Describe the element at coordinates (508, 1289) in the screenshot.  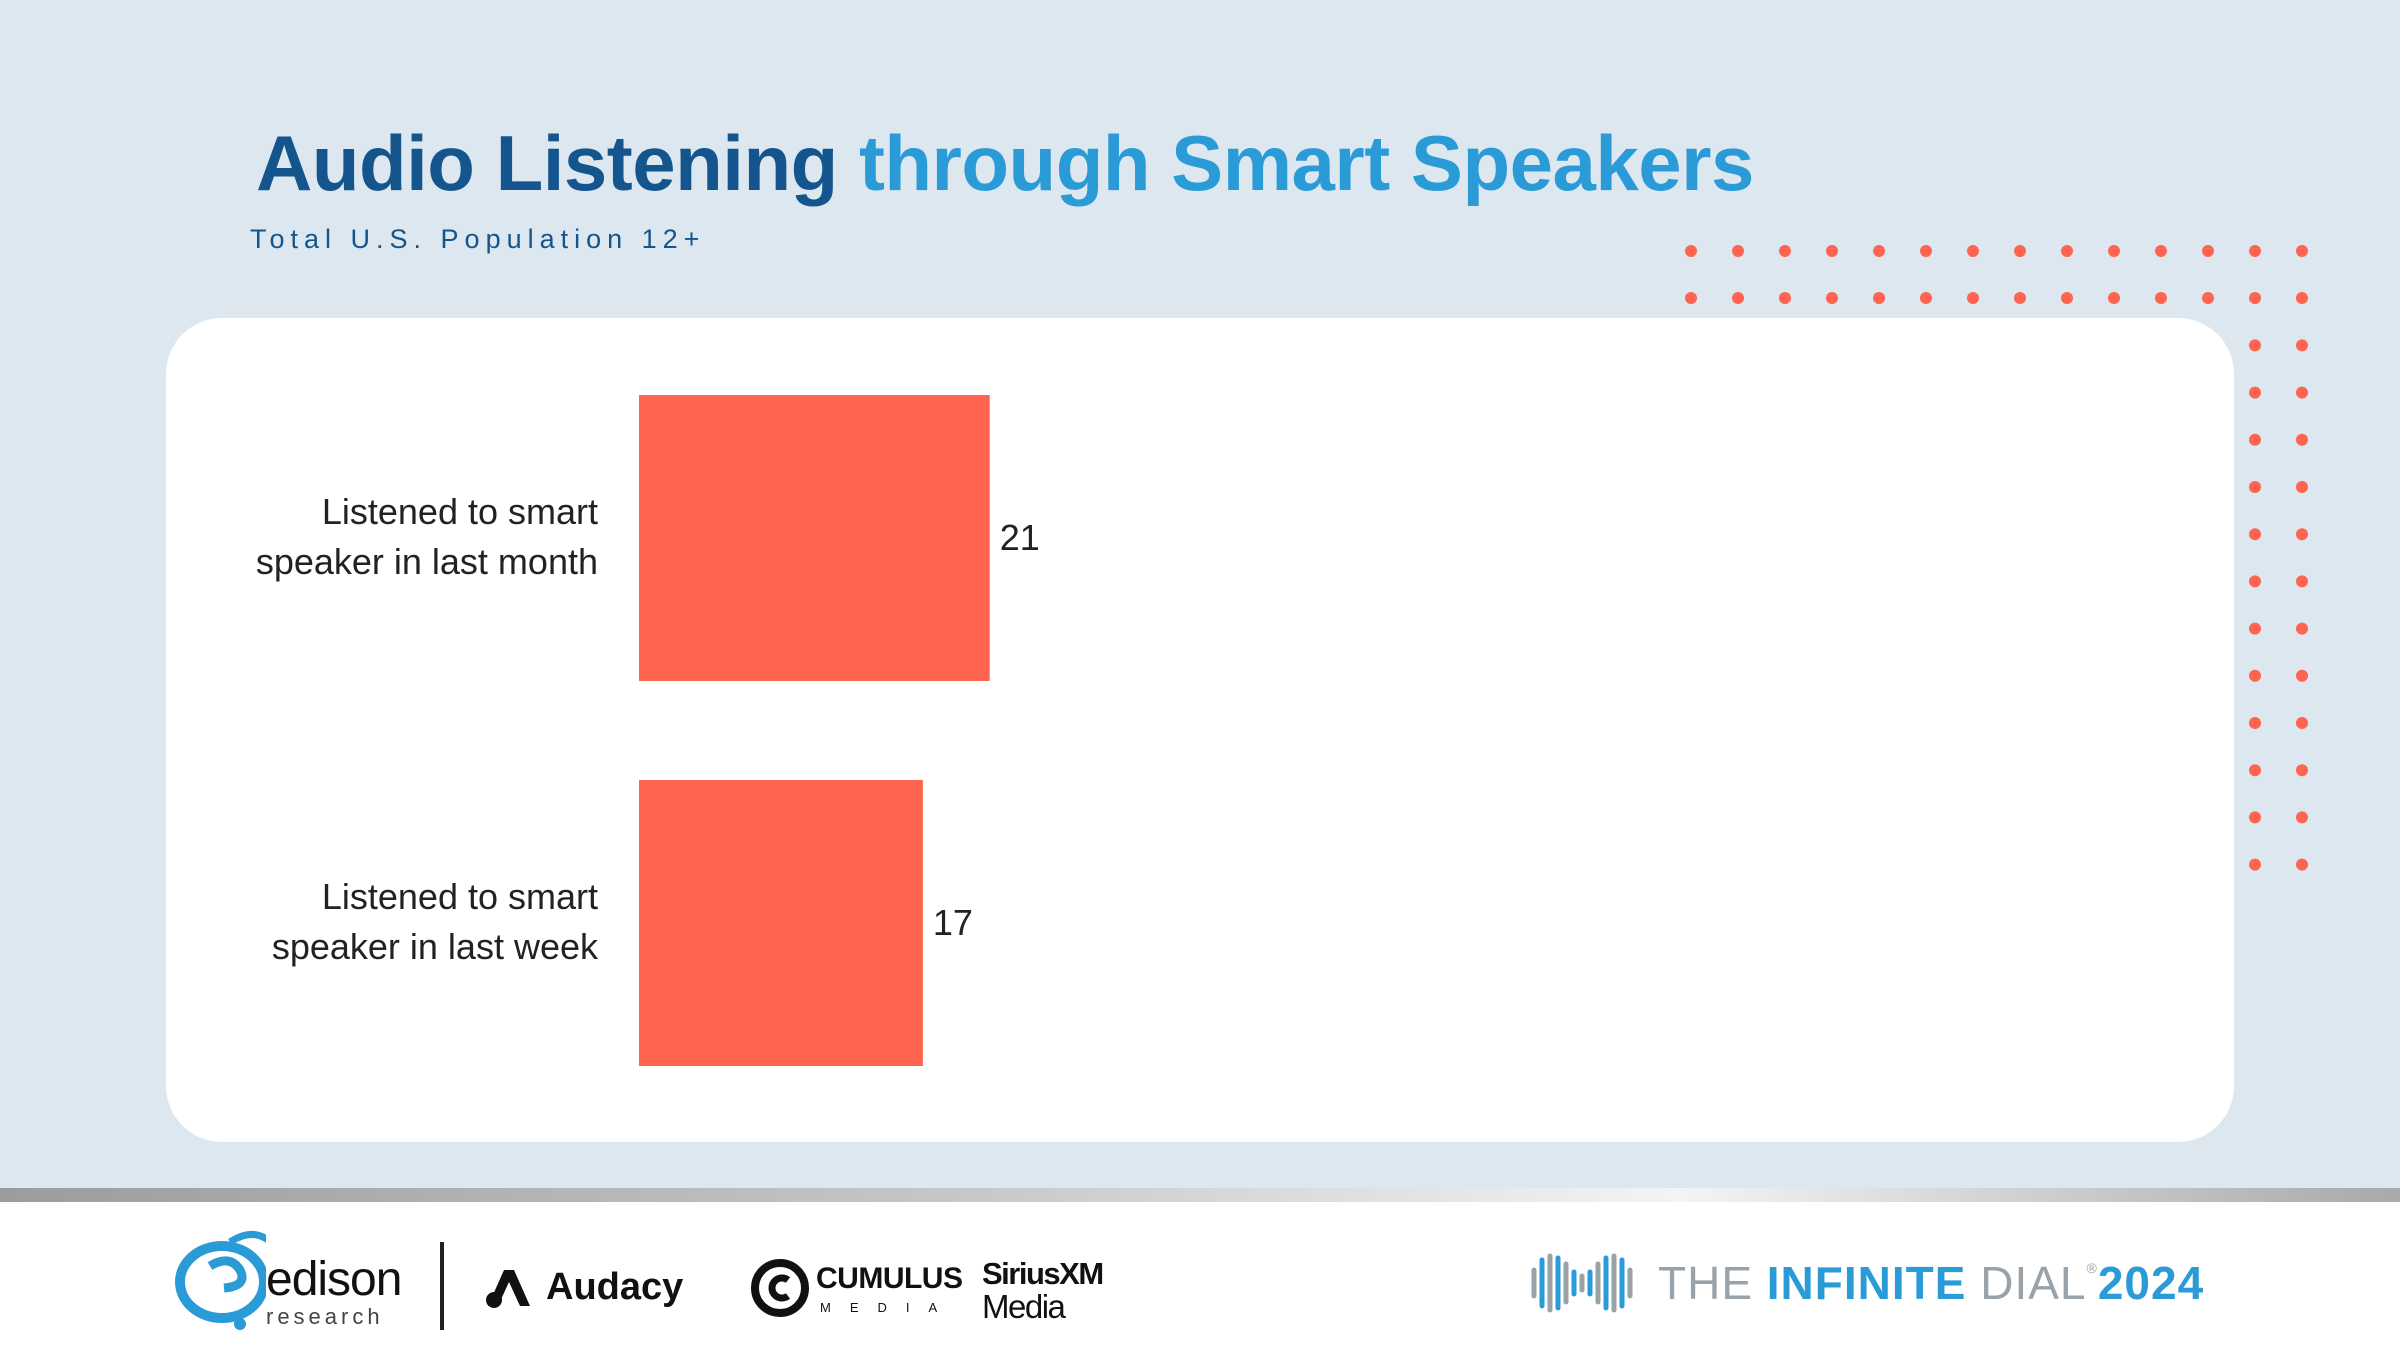
I see `audacy-logo-icon` at that location.